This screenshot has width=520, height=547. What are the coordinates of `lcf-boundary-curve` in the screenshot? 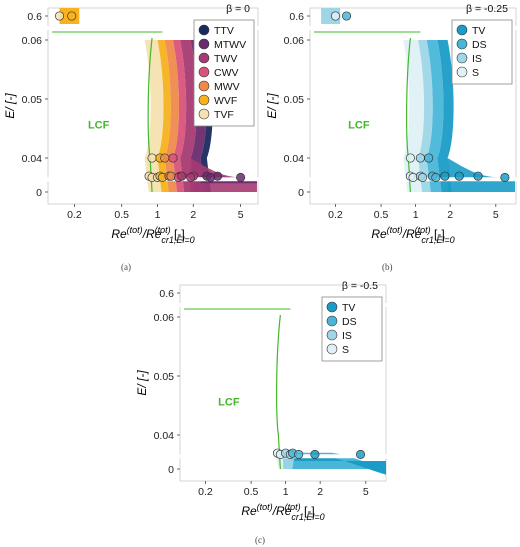 It's located at (278, 392).